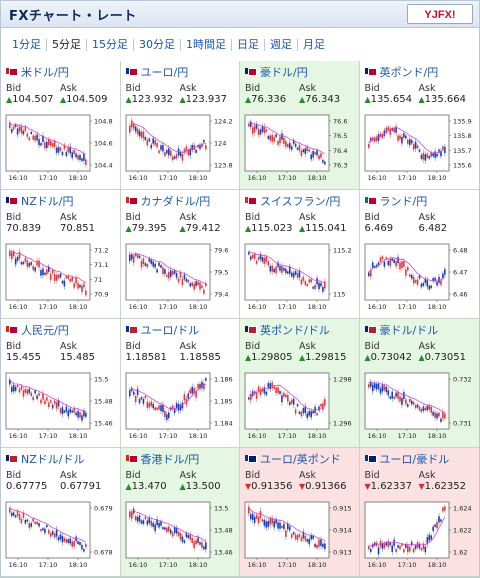 The height and width of the screenshot is (578, 480). What do you see at coordinates (180, 149) in the screenshot?
I see `mini-chart: 124.2 124 123.8 16:10 17:10 18:10` at bounding box center [180, 149].